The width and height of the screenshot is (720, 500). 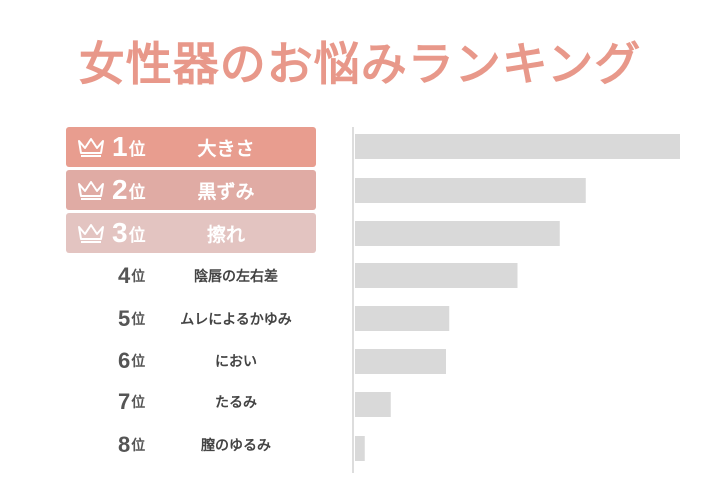 What do you see at coordinates (120, 232) in the screenshot?
I see `rank-number: 3` at bounding box center [120, 232].